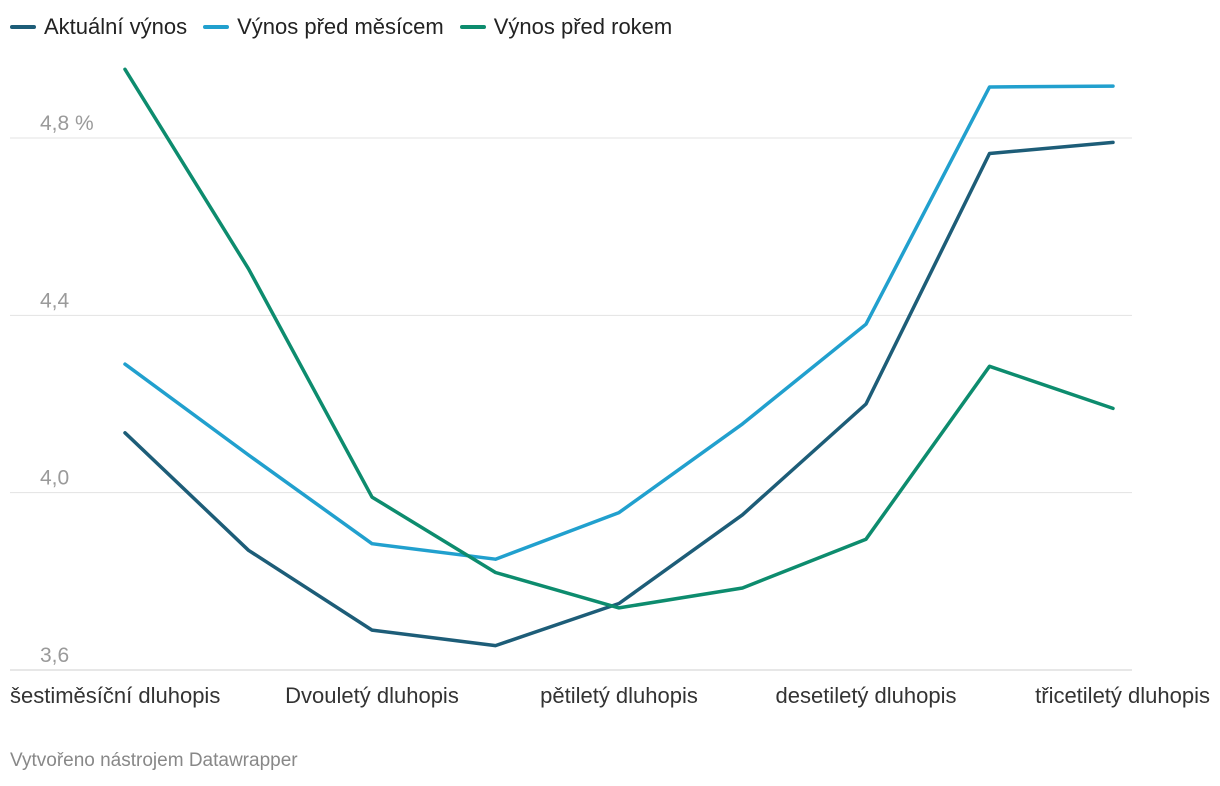 This screenshot has height=786, width=1220. I want to click on legend-item-year-ago-yield: Výnos před rokem, so click(566, 27).